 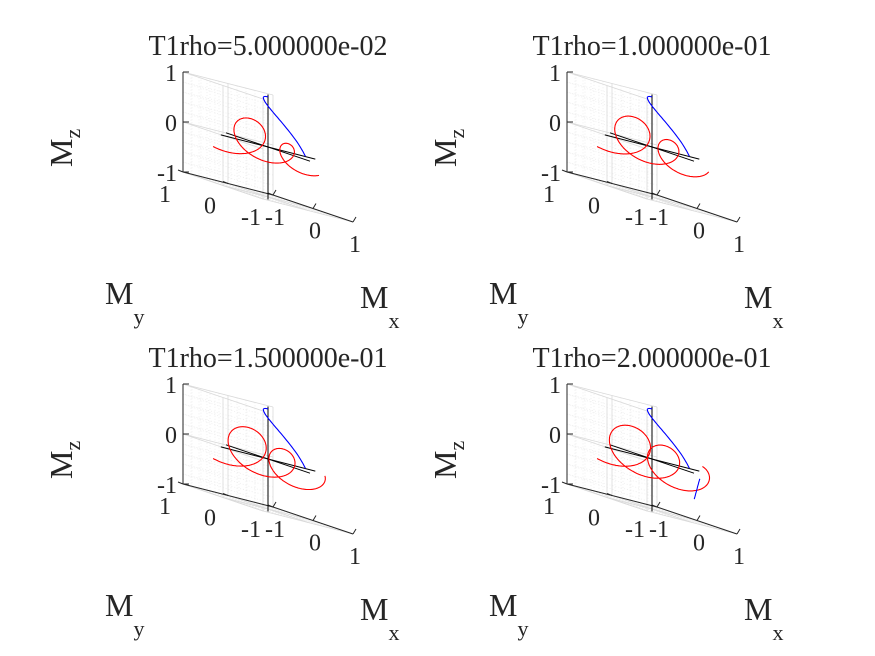 I want to click on subplot-title: T1rho=1.000000e-01, so click(x=652, y=46).